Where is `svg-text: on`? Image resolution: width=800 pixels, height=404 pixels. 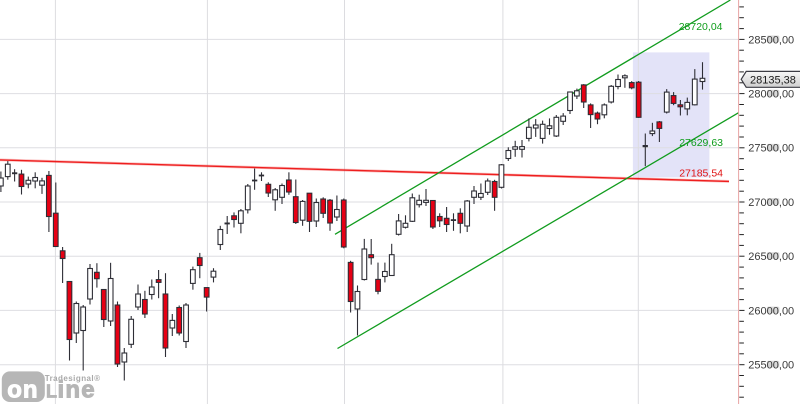 svg-text: on is located at coordinates (22, 390).